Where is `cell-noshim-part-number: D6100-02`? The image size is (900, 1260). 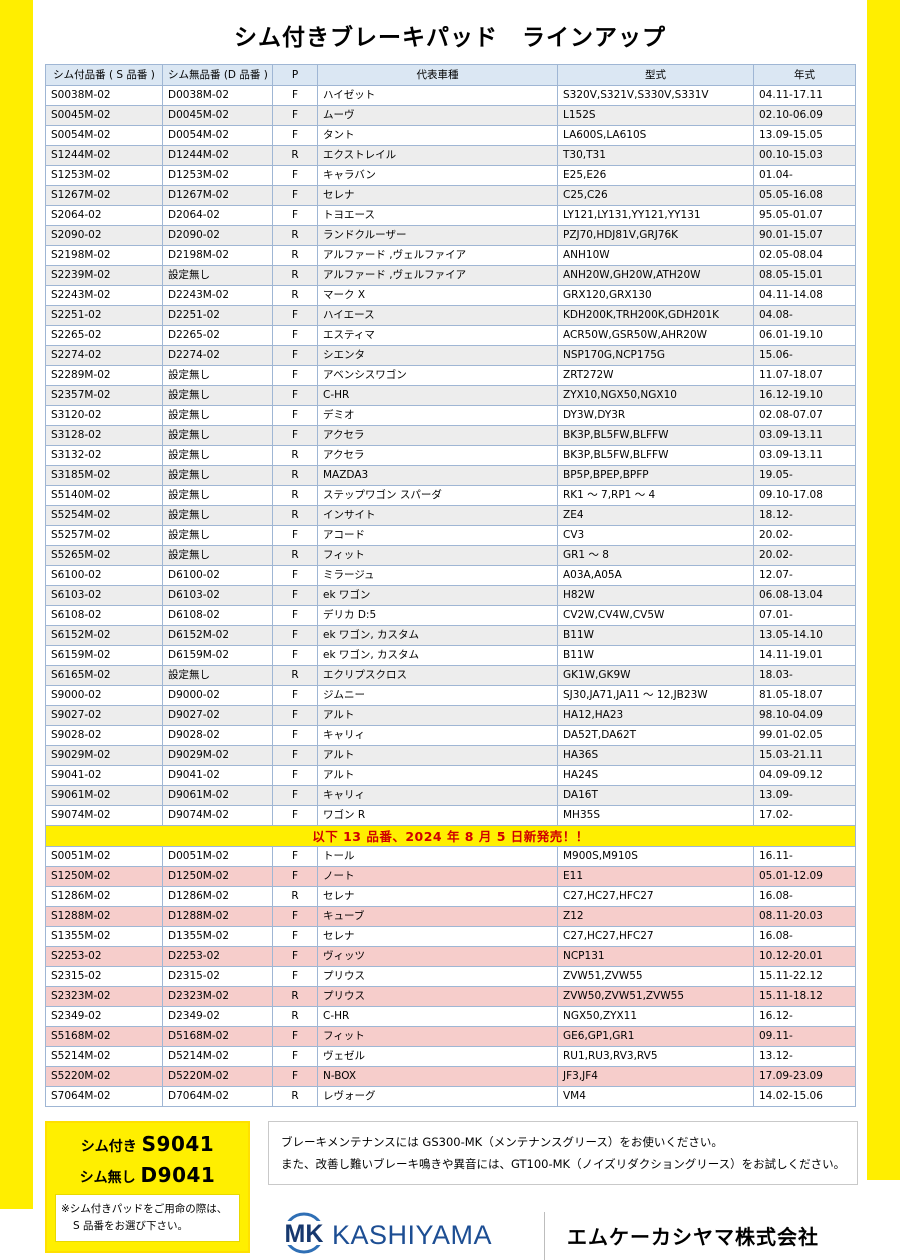
cell-noshim-part-number: D6100-02 is located at coordinates (217, 575).